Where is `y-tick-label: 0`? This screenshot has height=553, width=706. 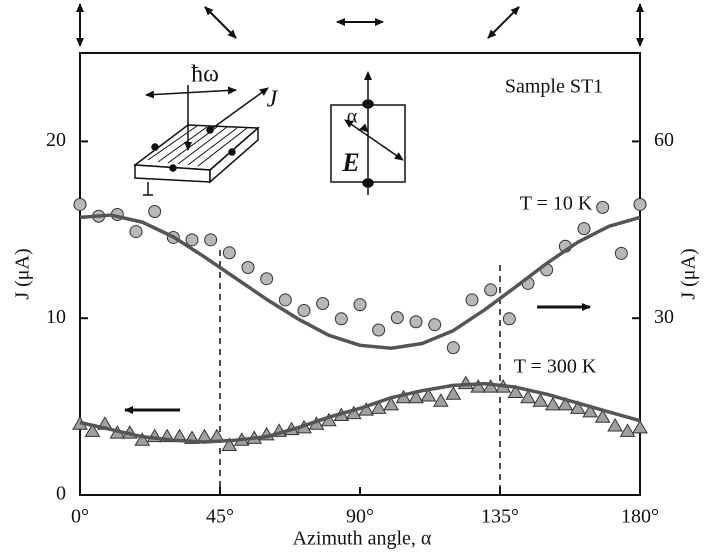
y-tick-label: 0 is located at coordinates (61, 494).